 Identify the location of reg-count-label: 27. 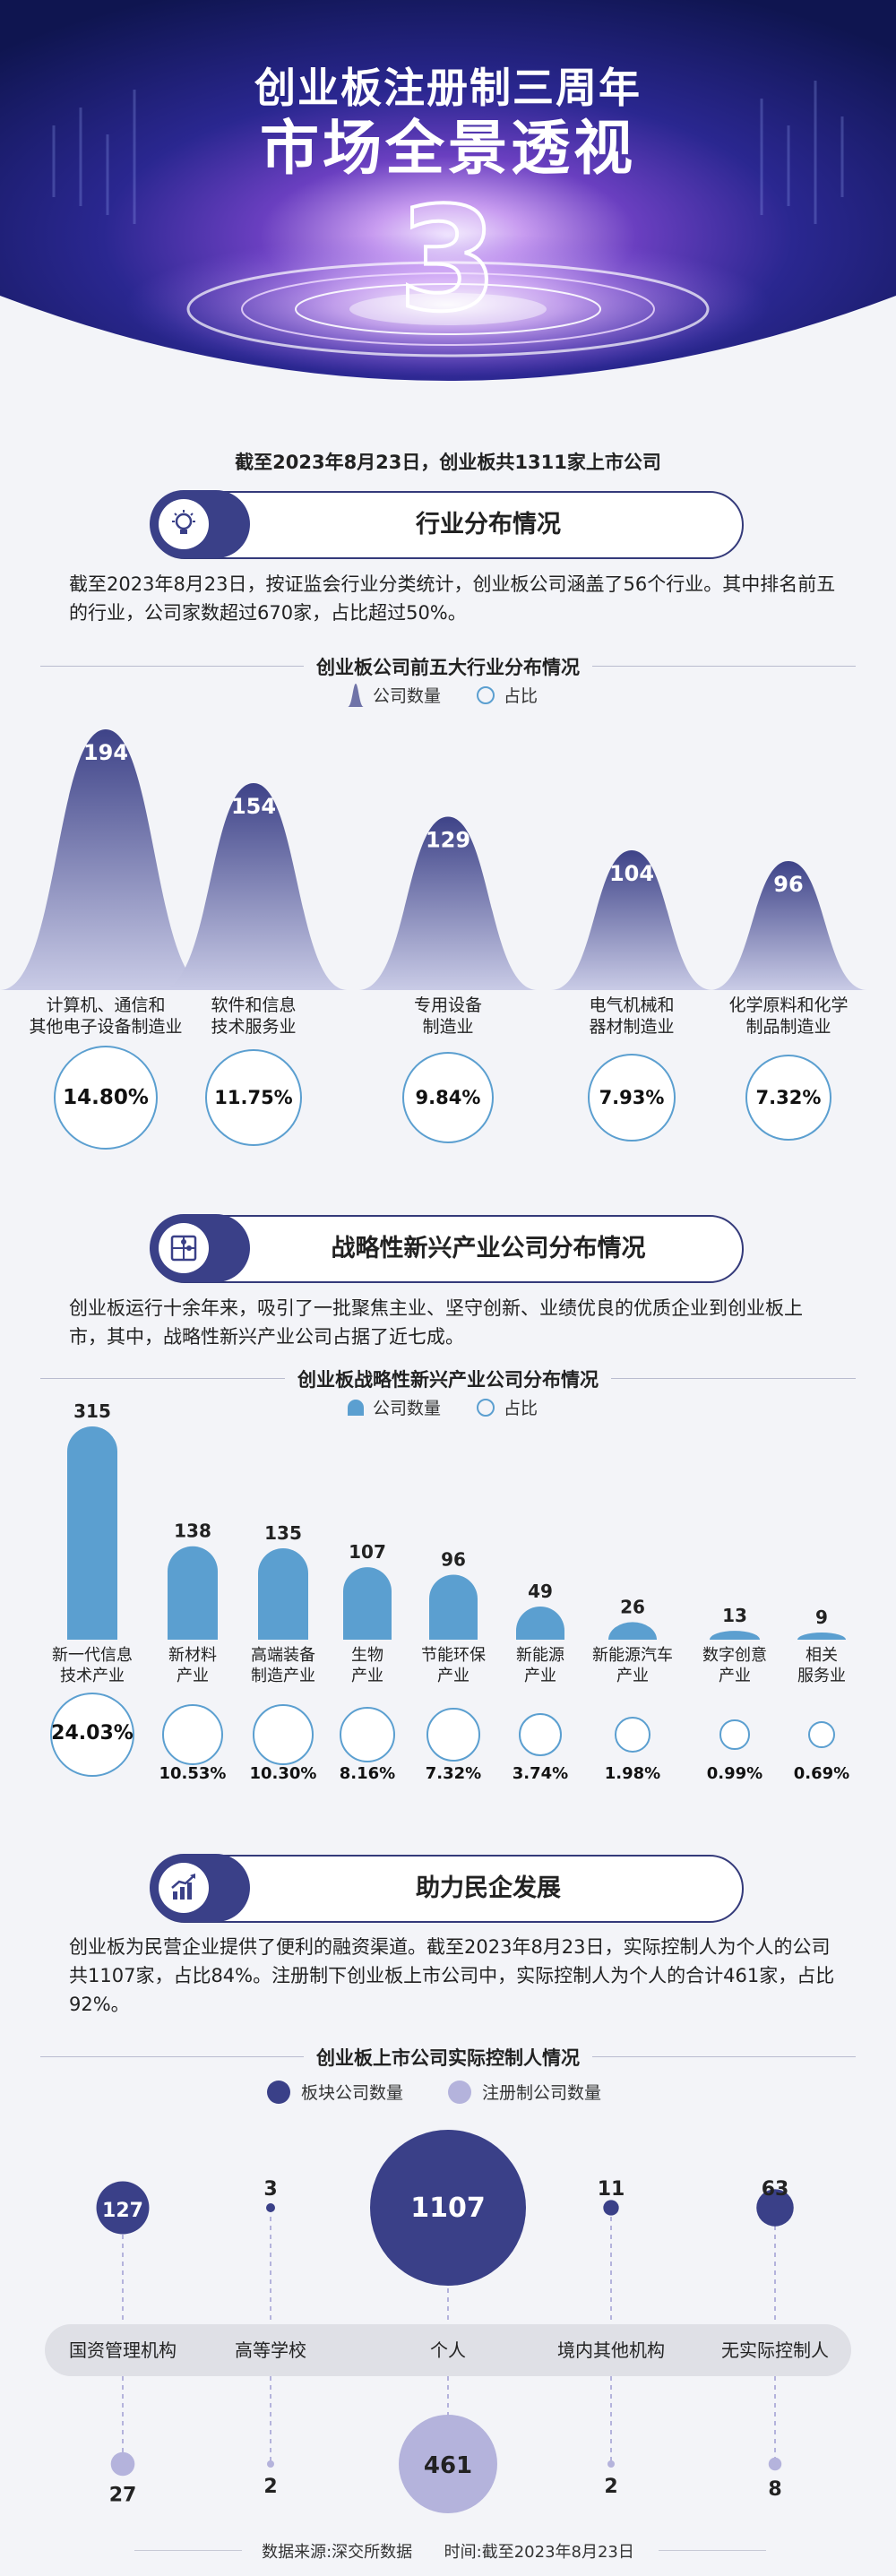
(123, 2495).